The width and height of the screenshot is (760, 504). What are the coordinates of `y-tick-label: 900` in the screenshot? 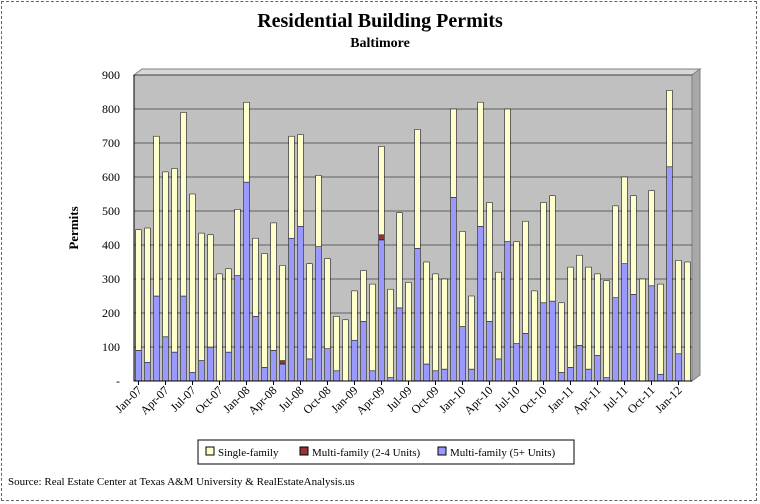 It's located at (111, 75).